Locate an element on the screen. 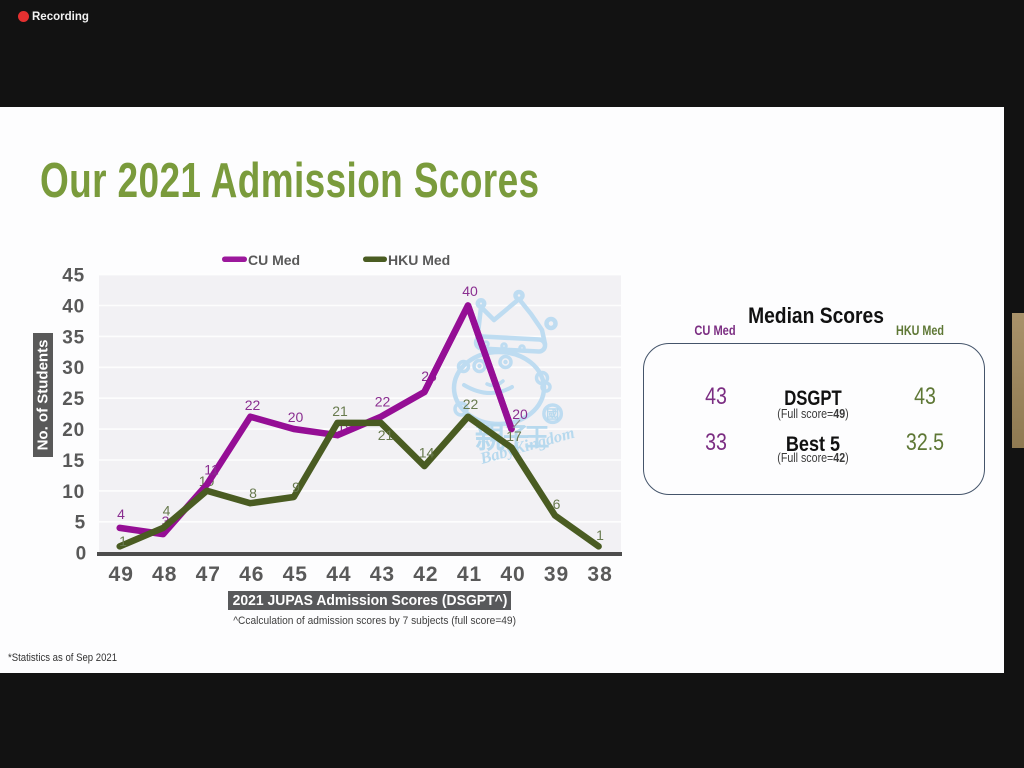 The image size is (1024, 768). svg-text: 25 is located at coordinates (73, 399).